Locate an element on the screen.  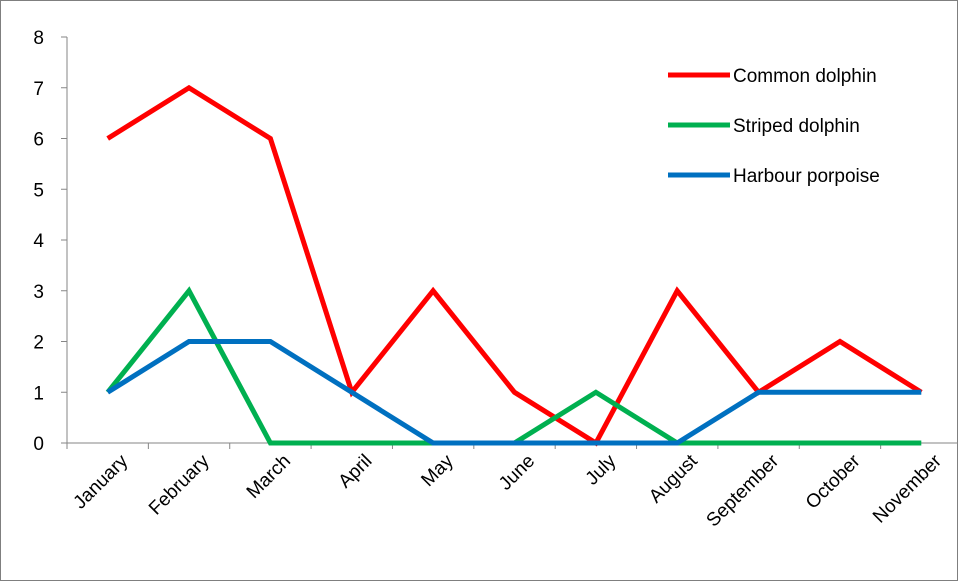
y-tick-label: 0 is located at coordinates (38, 444).